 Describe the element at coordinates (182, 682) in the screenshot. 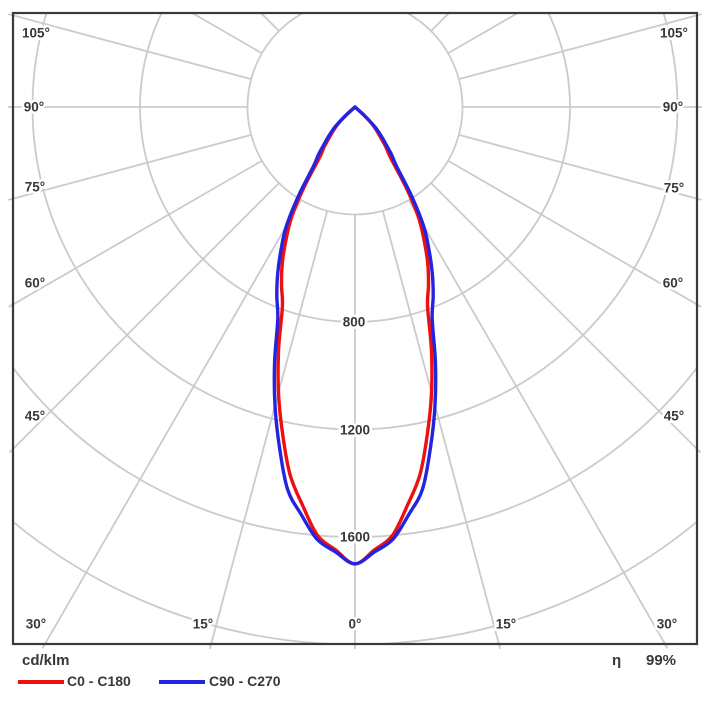

I see `legend-line-c90-c270` at that location.